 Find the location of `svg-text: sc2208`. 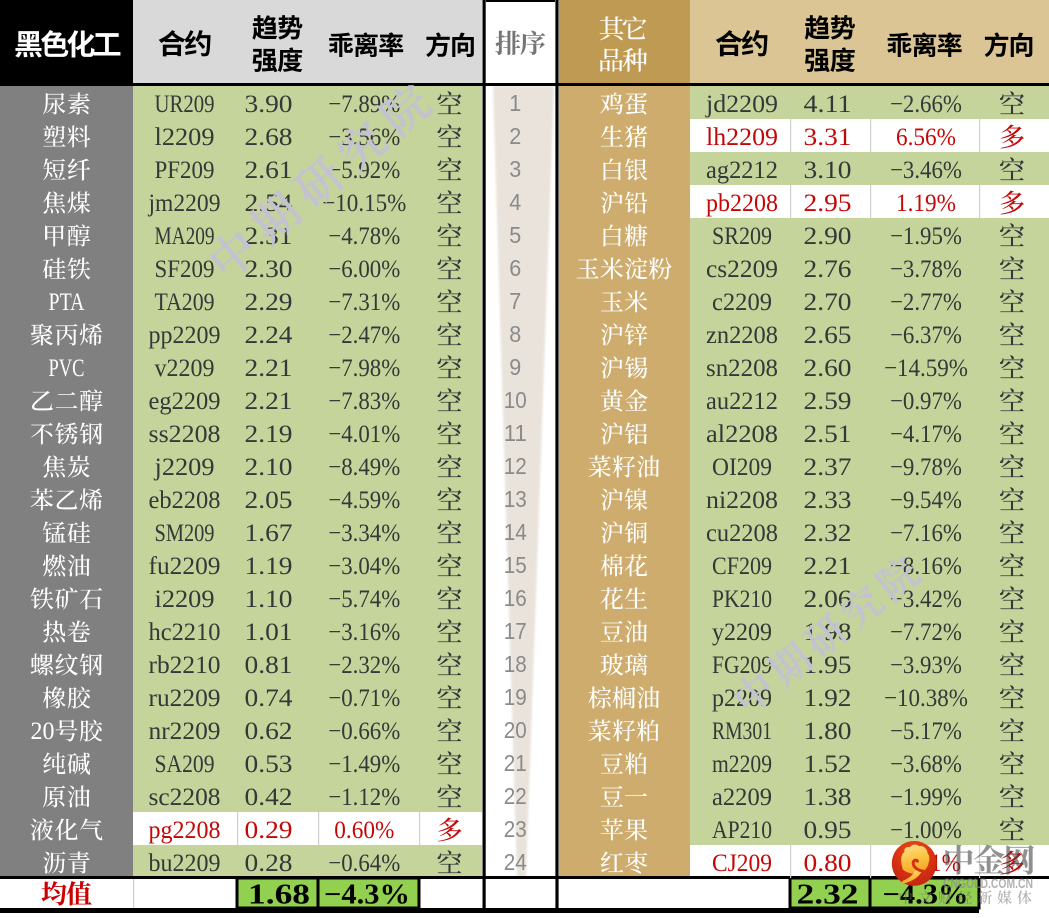

svg-text: sc2208 is located at coordinates (185, 797).